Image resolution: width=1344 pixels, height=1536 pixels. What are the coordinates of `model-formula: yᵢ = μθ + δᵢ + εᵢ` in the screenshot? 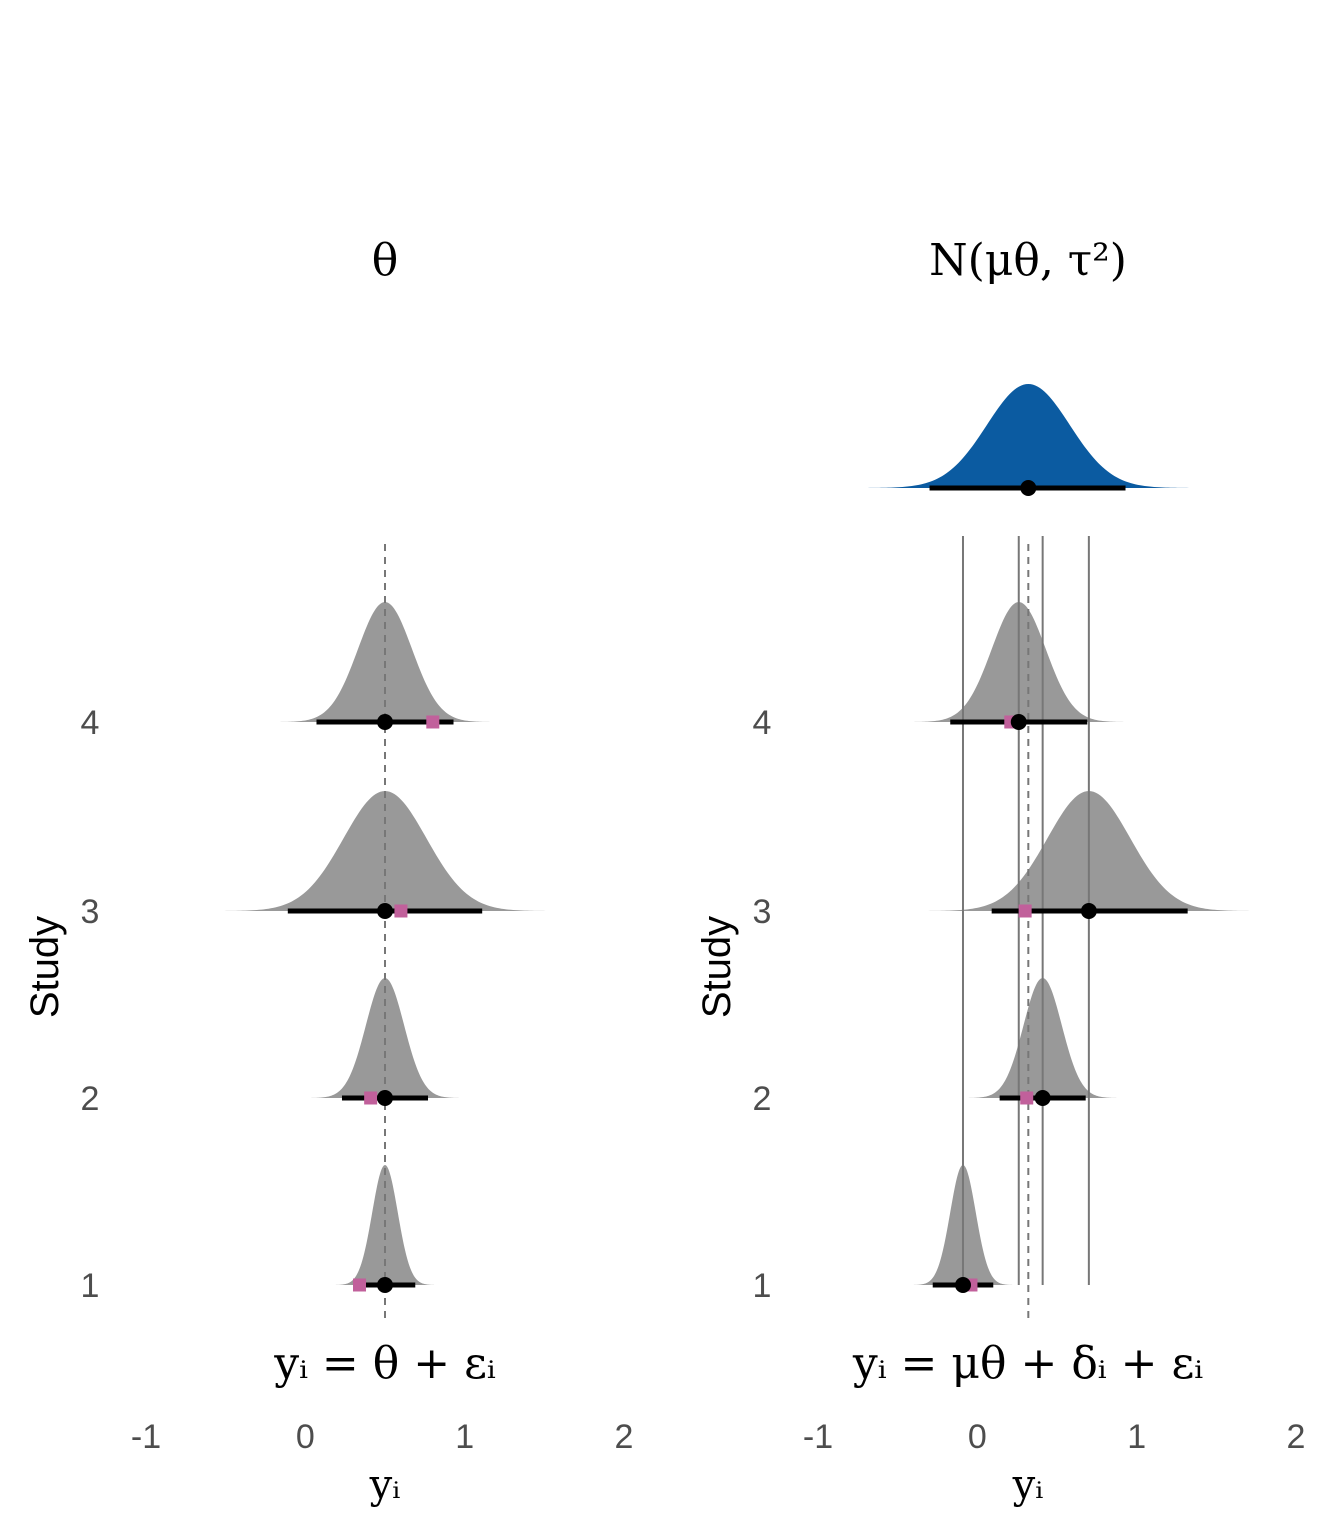 It's located at (1027, 1363).